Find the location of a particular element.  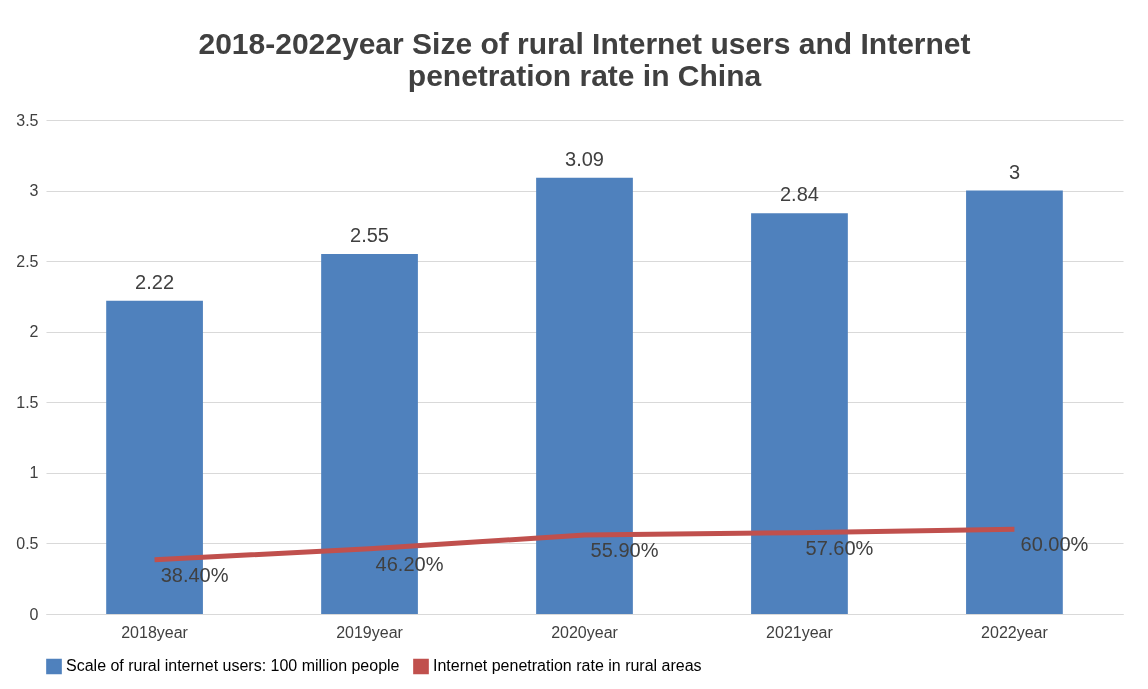

data-label: 2.84 is located at coordinates (799, 194).